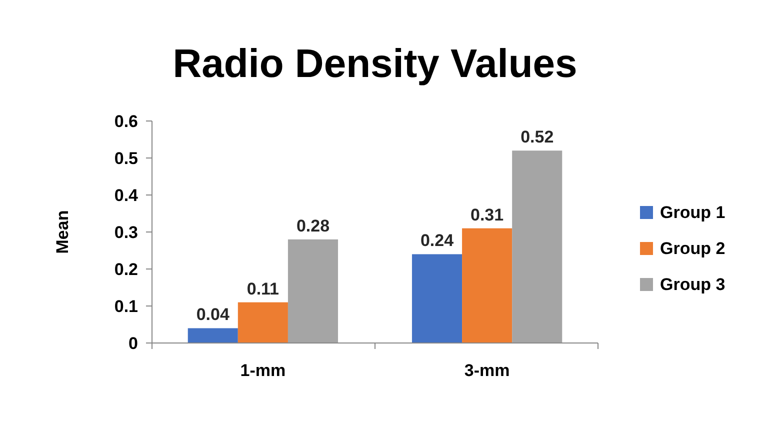 Image resolution: width=768 pixels, height=426 pixels. I want to click on y-tick-label: 0.5, so click(126, 158).